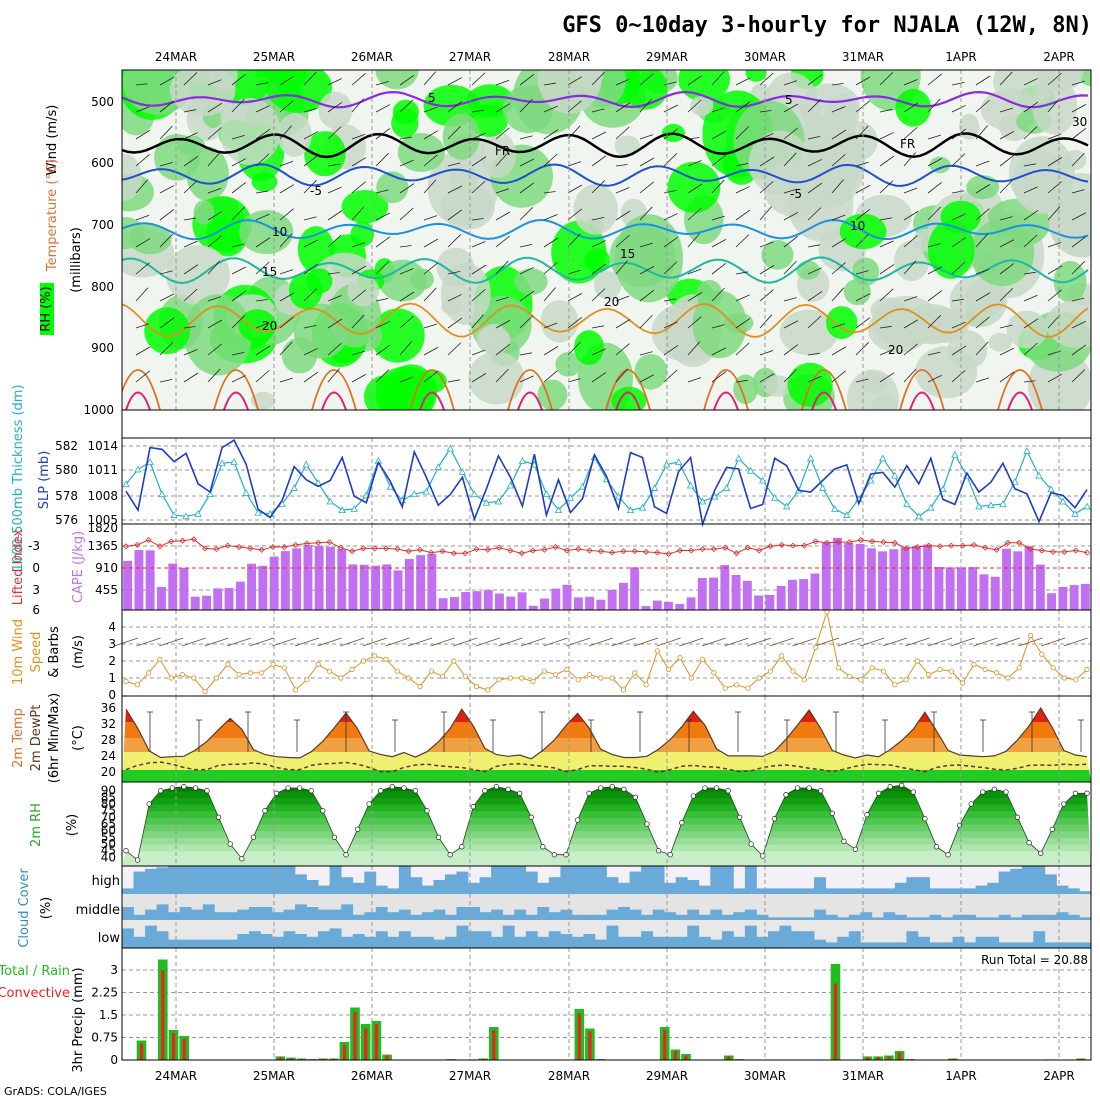 Image resolution: width=1100 pixels, height=1100 pixels. Describe the element at coordinates (163, 1015) in the screenshot. I see `precip-conv-bar` at that location.